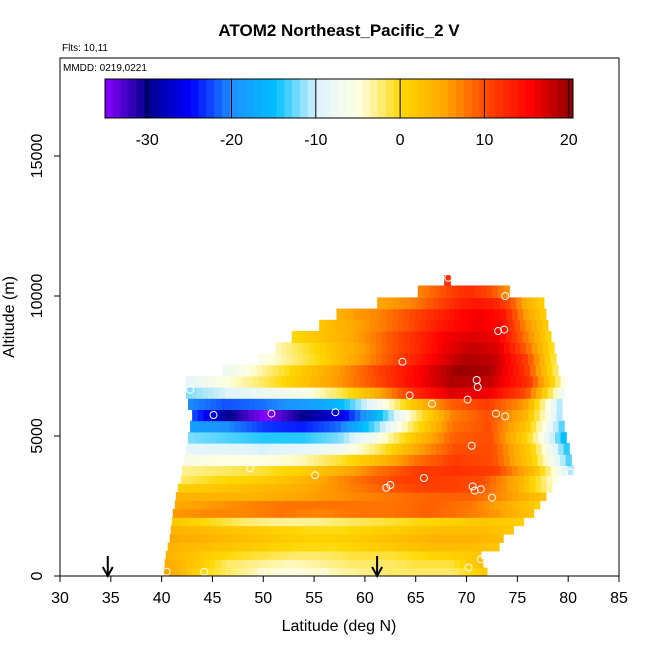 The width and height of the screenshot is (650, 650). What do you see at coordinates (147, 140) in the screenshot?
I see `colorbar-tick-label: -30` at bounding box center [147, 140].